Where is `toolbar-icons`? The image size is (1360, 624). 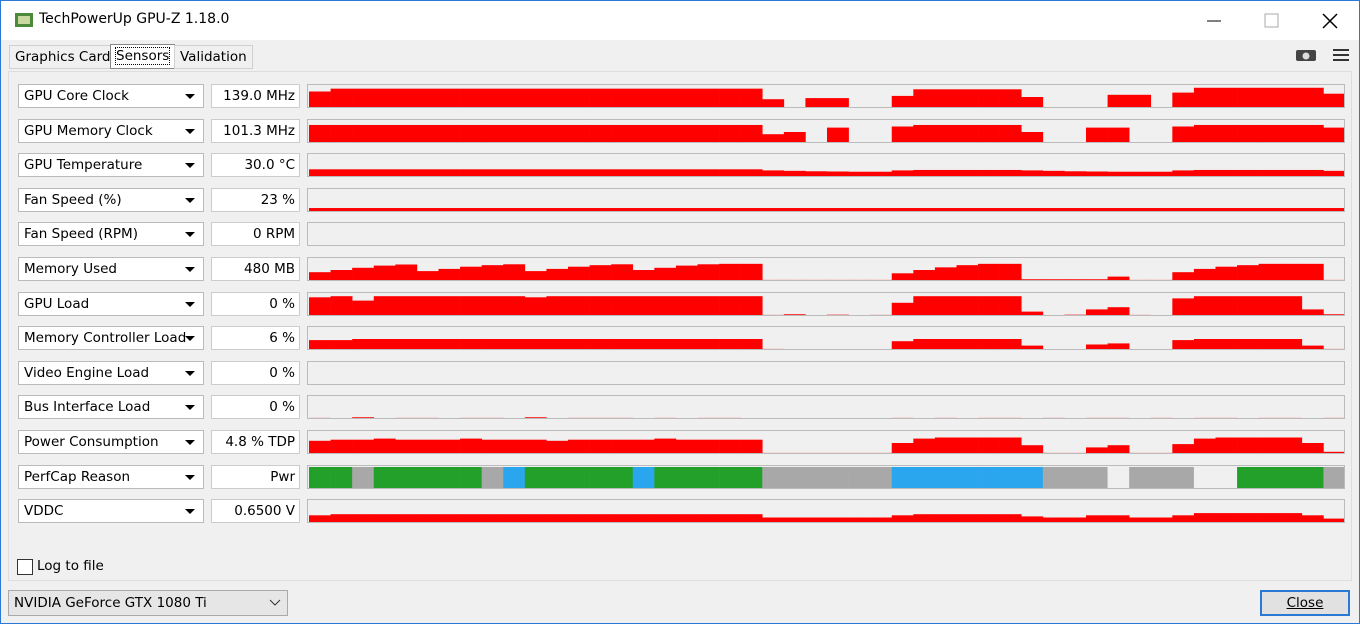 toolbar-icons is located at coordinates (1322, 55).